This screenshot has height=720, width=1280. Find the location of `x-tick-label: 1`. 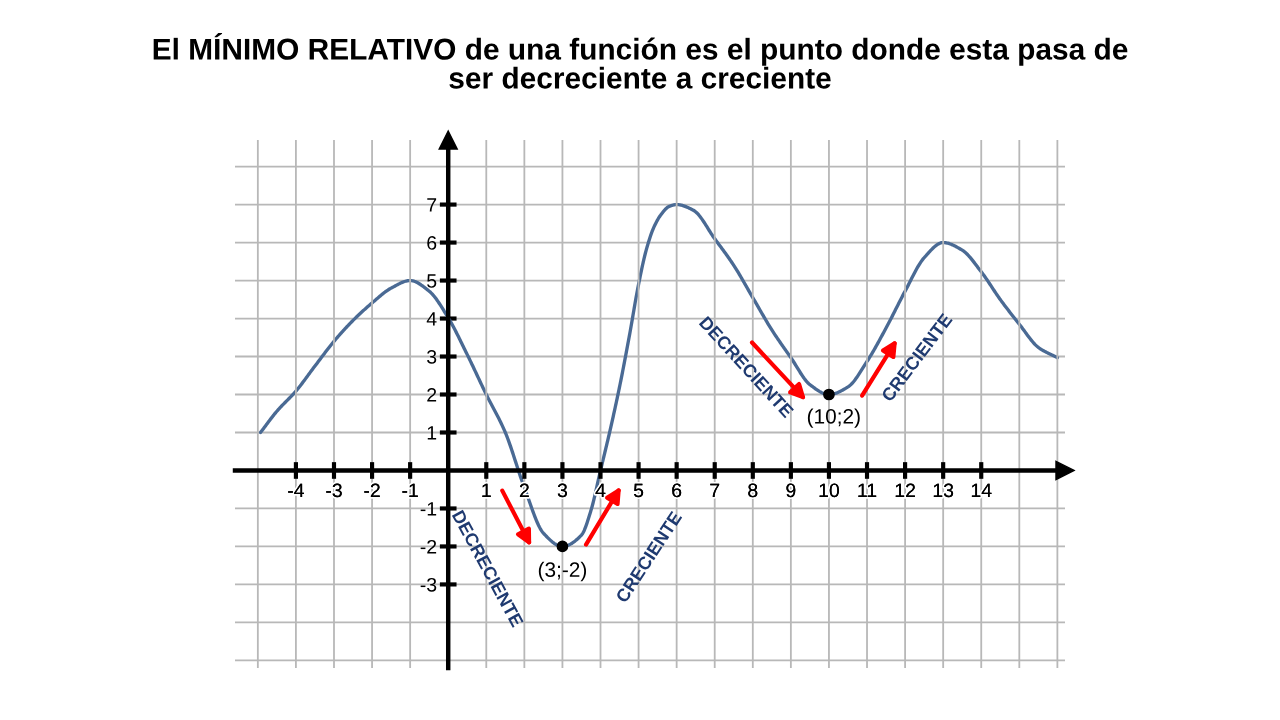

x-tick-label: 1 is located at coordinates (486, 490).